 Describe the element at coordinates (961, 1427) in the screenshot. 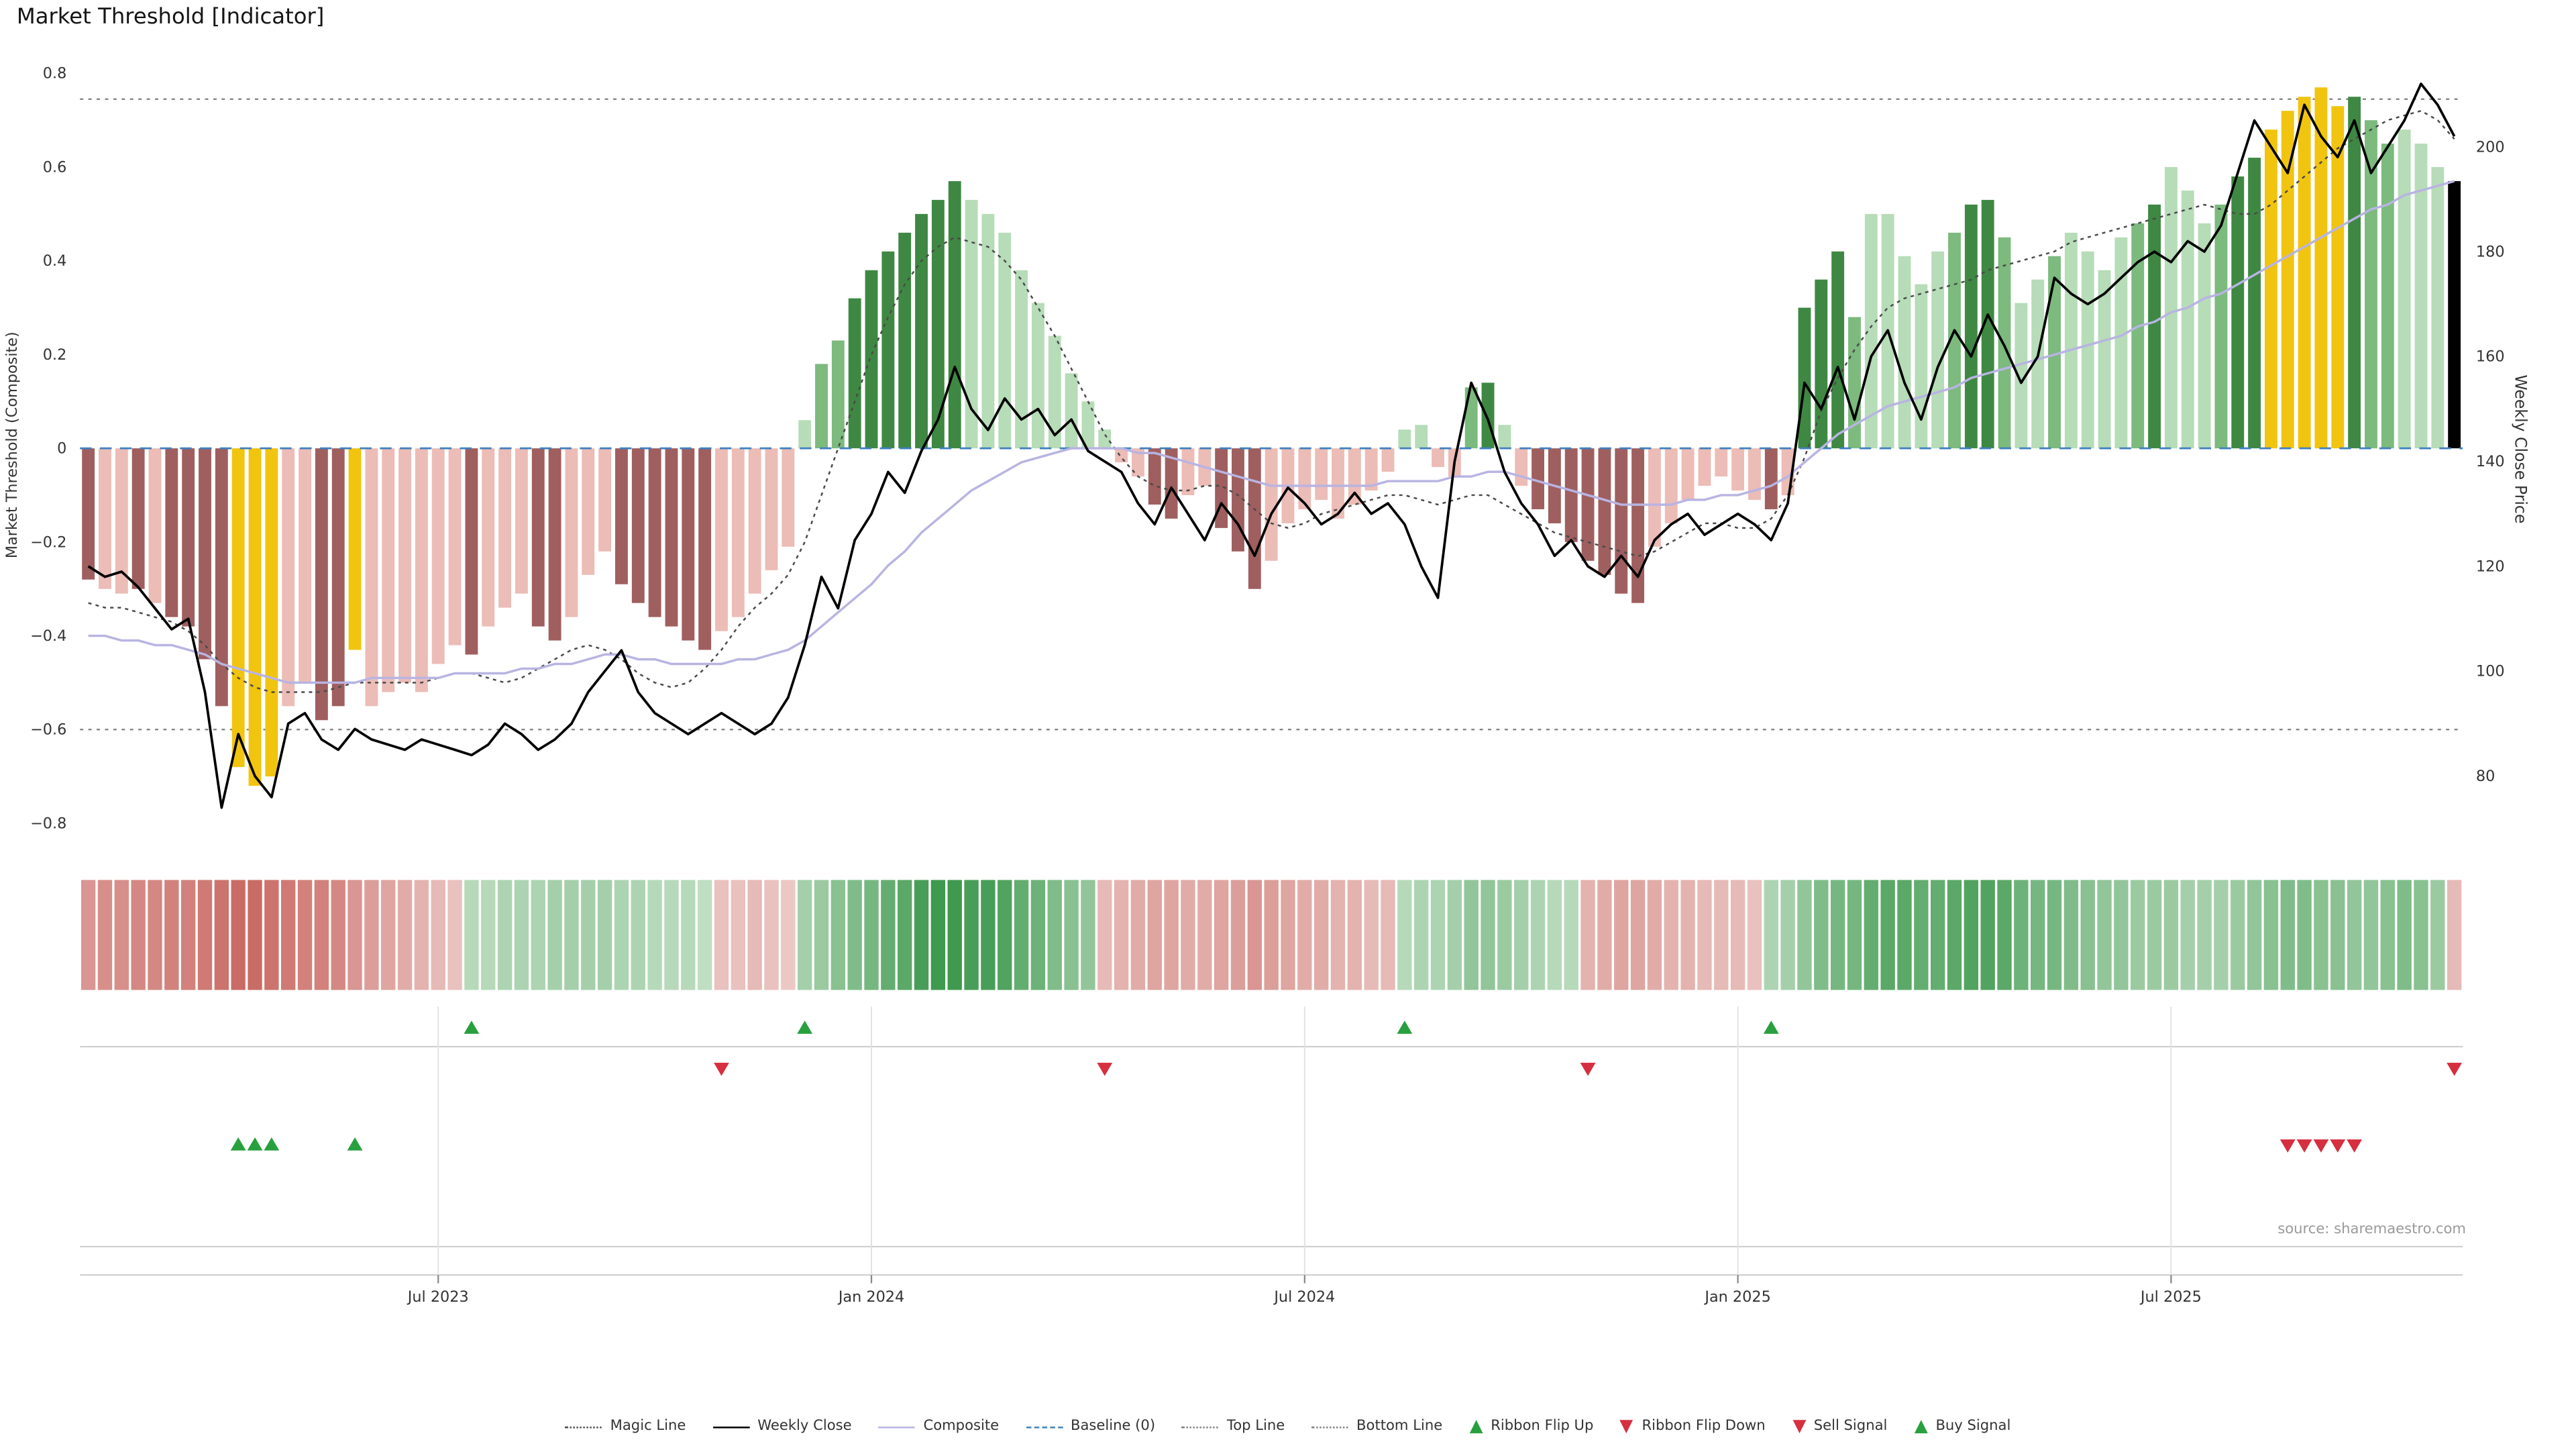

I see `legend-label: Composite` at that location.